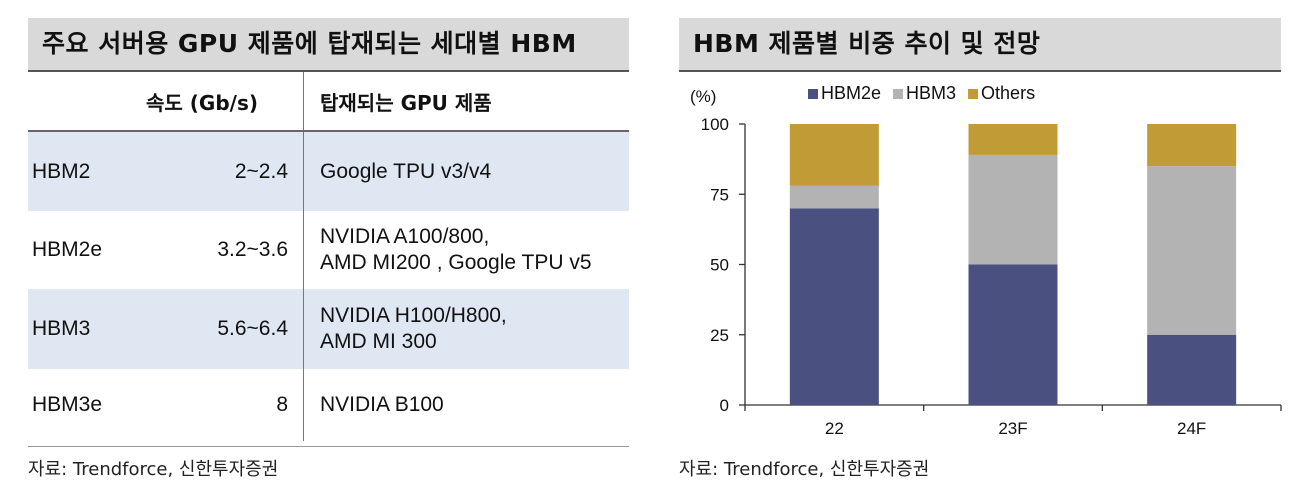 The width and height of the screenshot is (1294, 487). Describe the element at coordinates (466, 102) in the screenshot. I see `header-gpu: 탑재되는 GPU 제품` at that location.